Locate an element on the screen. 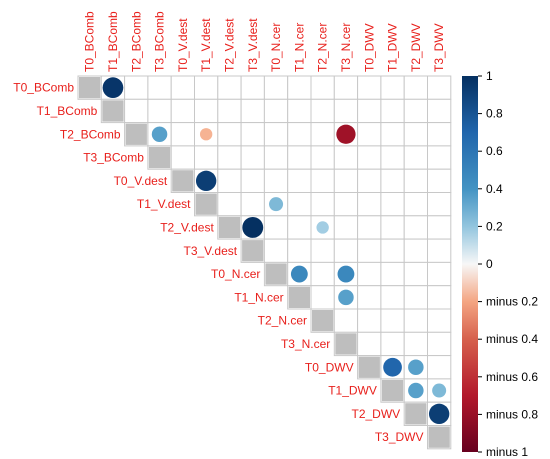  row-label: T0_BComb is located at coordinates (43, 88).